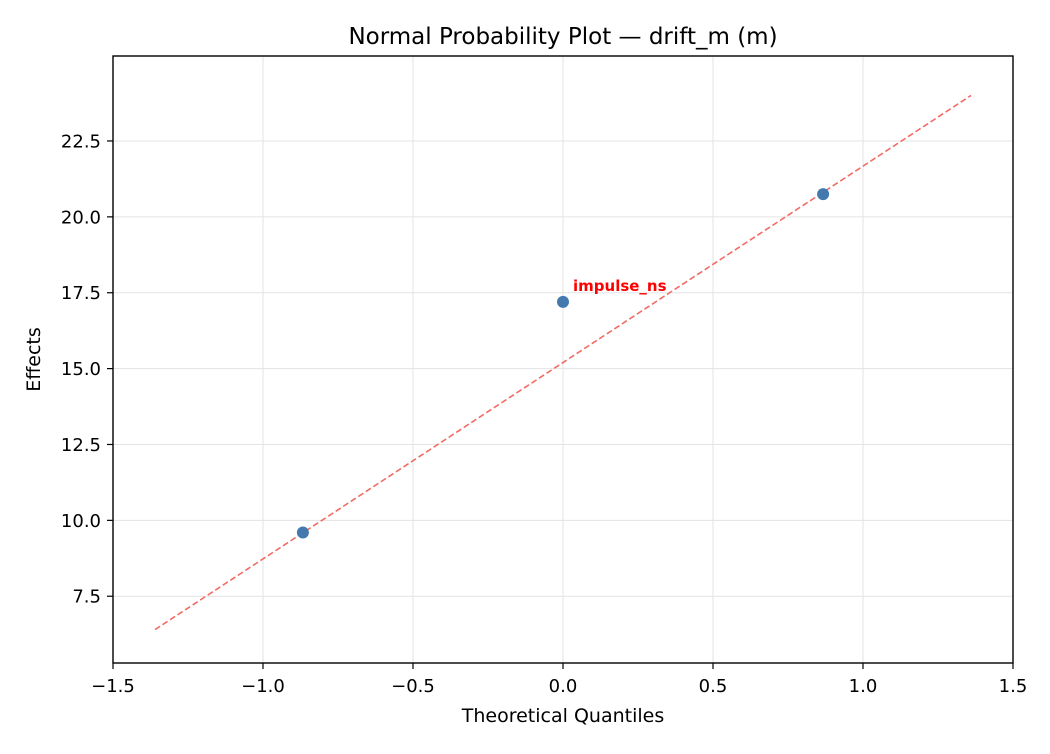  Describe the element at coordinates (81, 141) in the screenshot. I see `y-tick-label: 22.5` at that location.